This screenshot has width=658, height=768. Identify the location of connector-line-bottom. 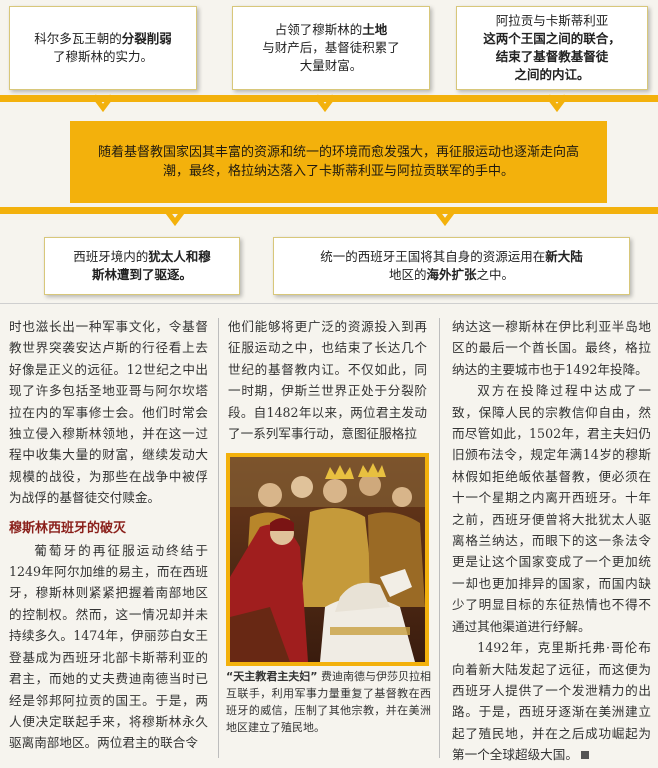
(329, 210).